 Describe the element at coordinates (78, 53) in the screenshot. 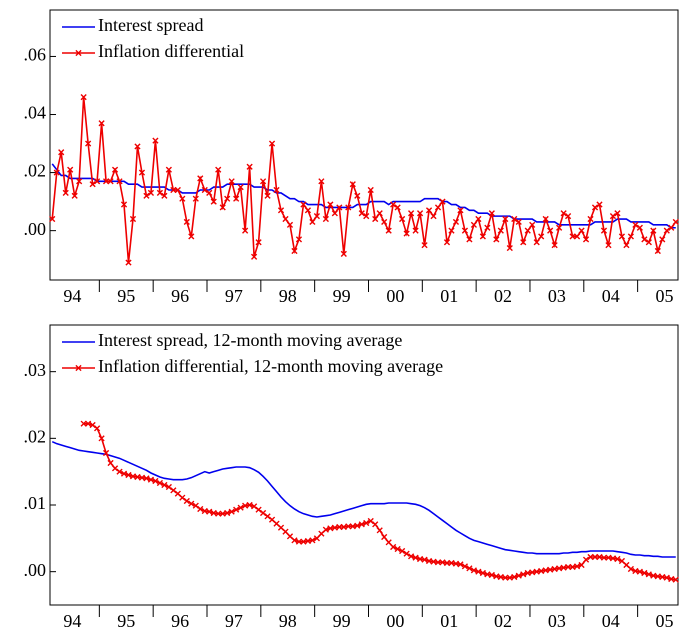

I see `legend-marker` at that location.